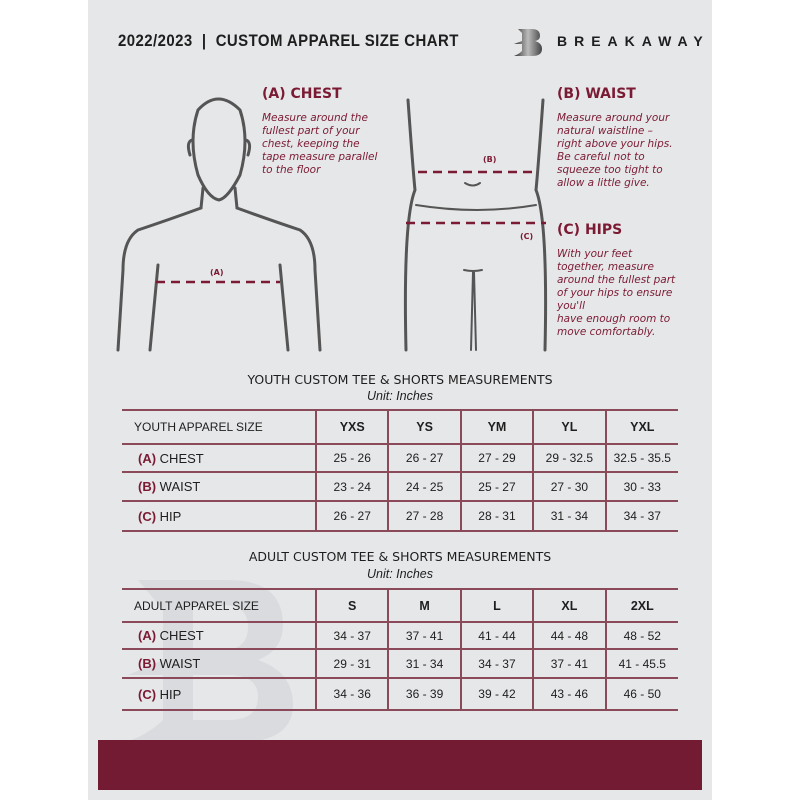 This screenshot has height=800, width=800. What do you see at coordinates (569, 486) in the screenshot?
I see `cell: 27 - 30` at bounding box center [569, 486].